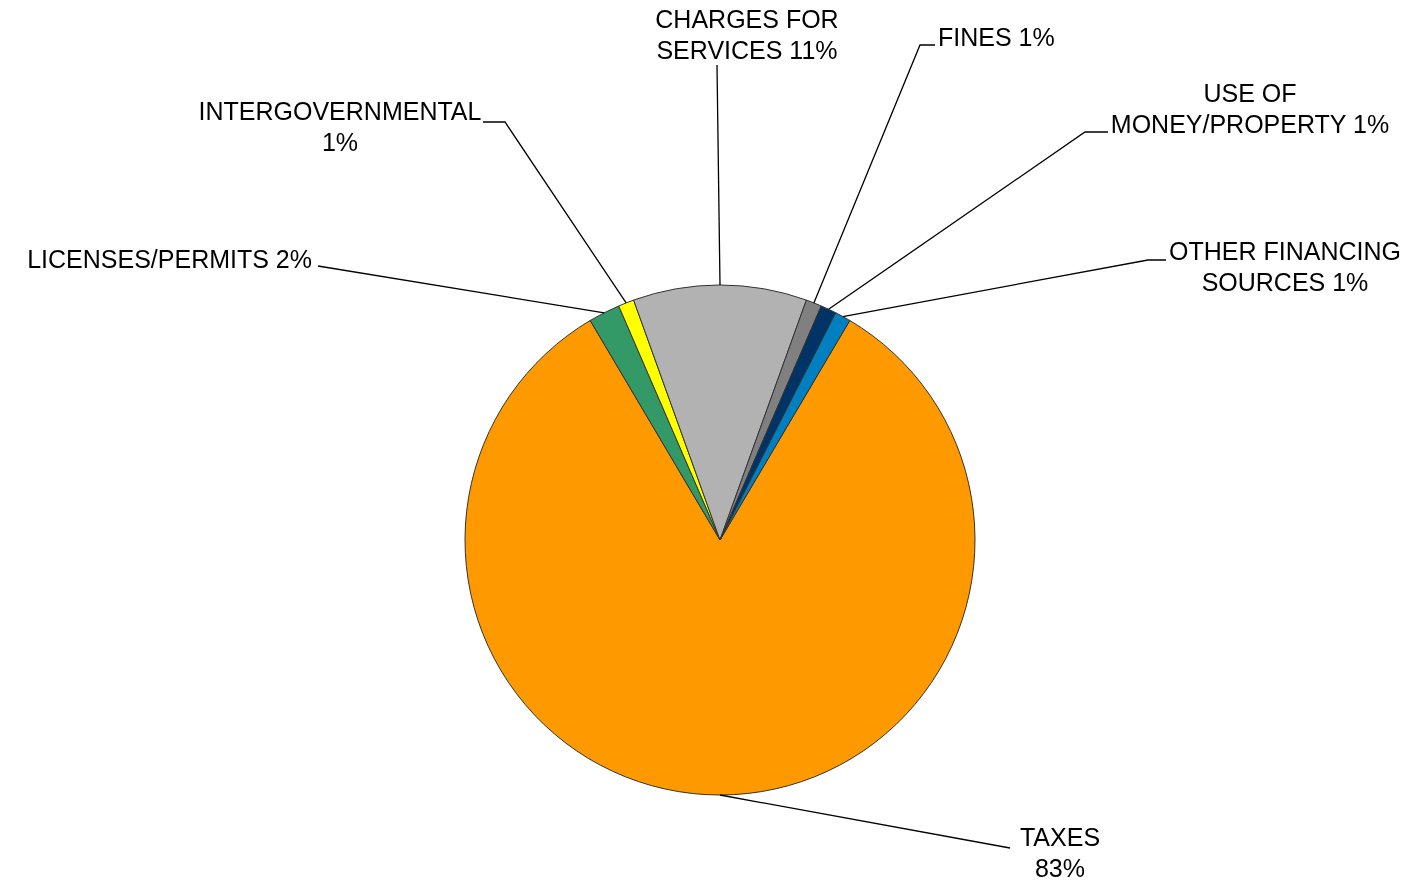  Describe the element at coordinates (1250, 108) in the screenshot. I see `slice-label: USE OF MONEY/PROPERTY 1%` at that location.